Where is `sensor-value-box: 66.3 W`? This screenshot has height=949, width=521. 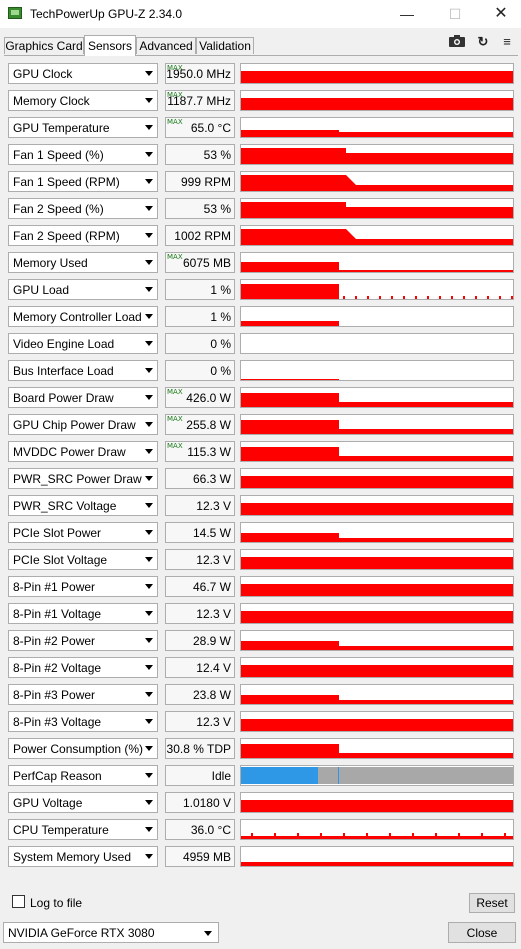
sensor-value-box: 66.3 W is located at coordinates (200, 478).